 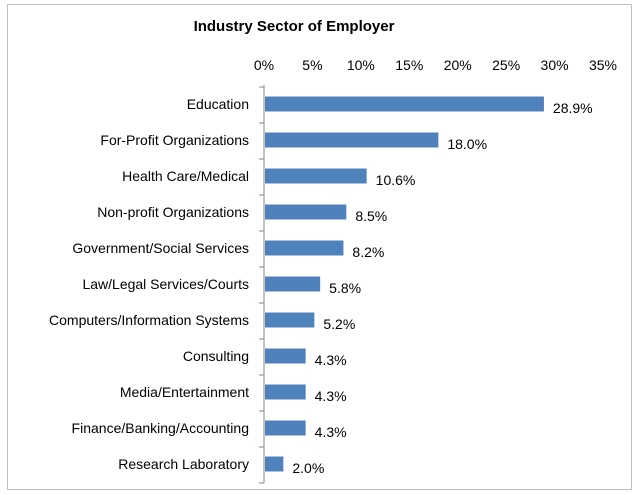 What do you see at coordinates (160, 248) in the screenshot?
I see `category-label: Government/Social Services` at bounding box center [160, 248].